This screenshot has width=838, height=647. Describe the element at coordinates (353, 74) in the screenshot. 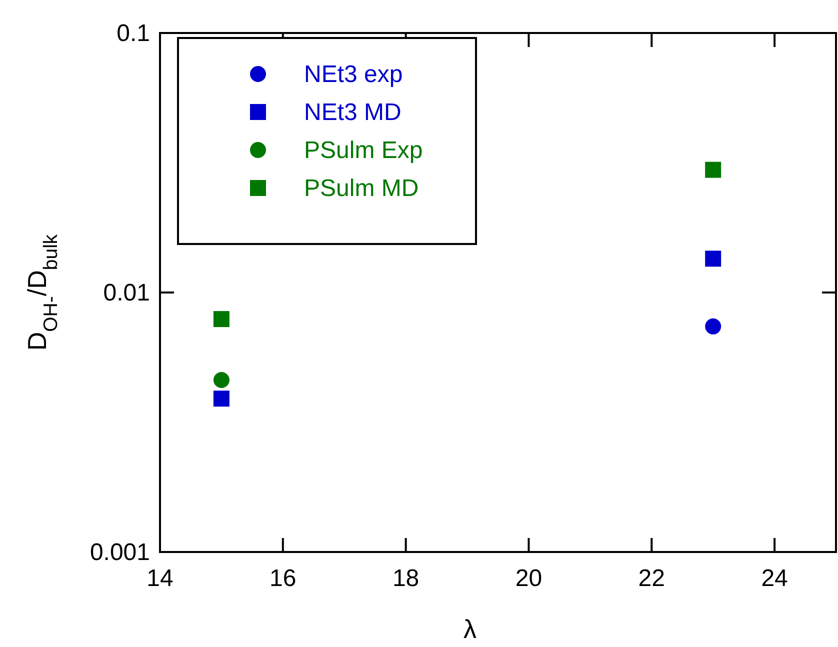

I see `legend-label: NEt3 exp` at that location.